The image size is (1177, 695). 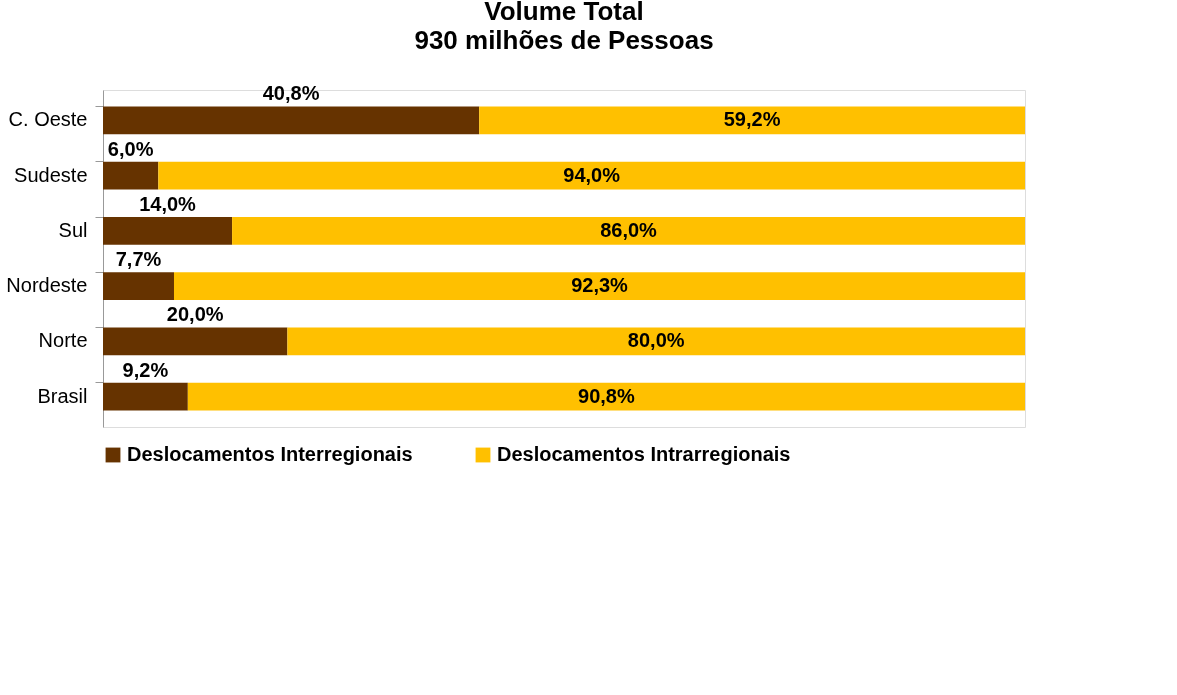 I want to click on y-tick-label: Sudeste, so click(x=51, y=174).